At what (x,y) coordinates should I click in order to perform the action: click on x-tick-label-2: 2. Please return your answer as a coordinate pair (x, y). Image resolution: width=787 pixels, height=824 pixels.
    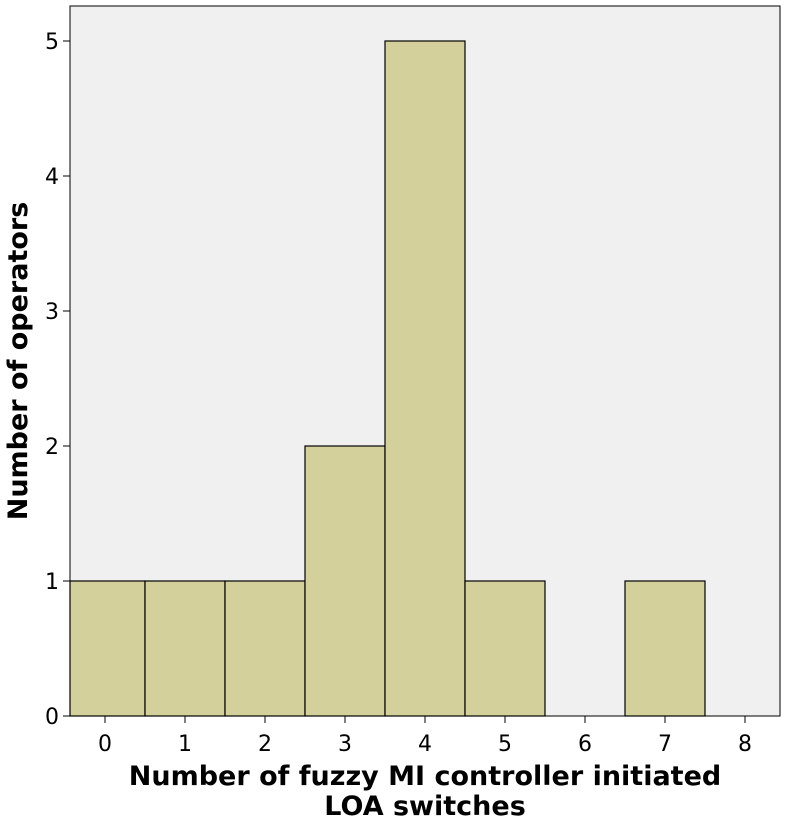
    Looking at the image, I should click on (265, 744).